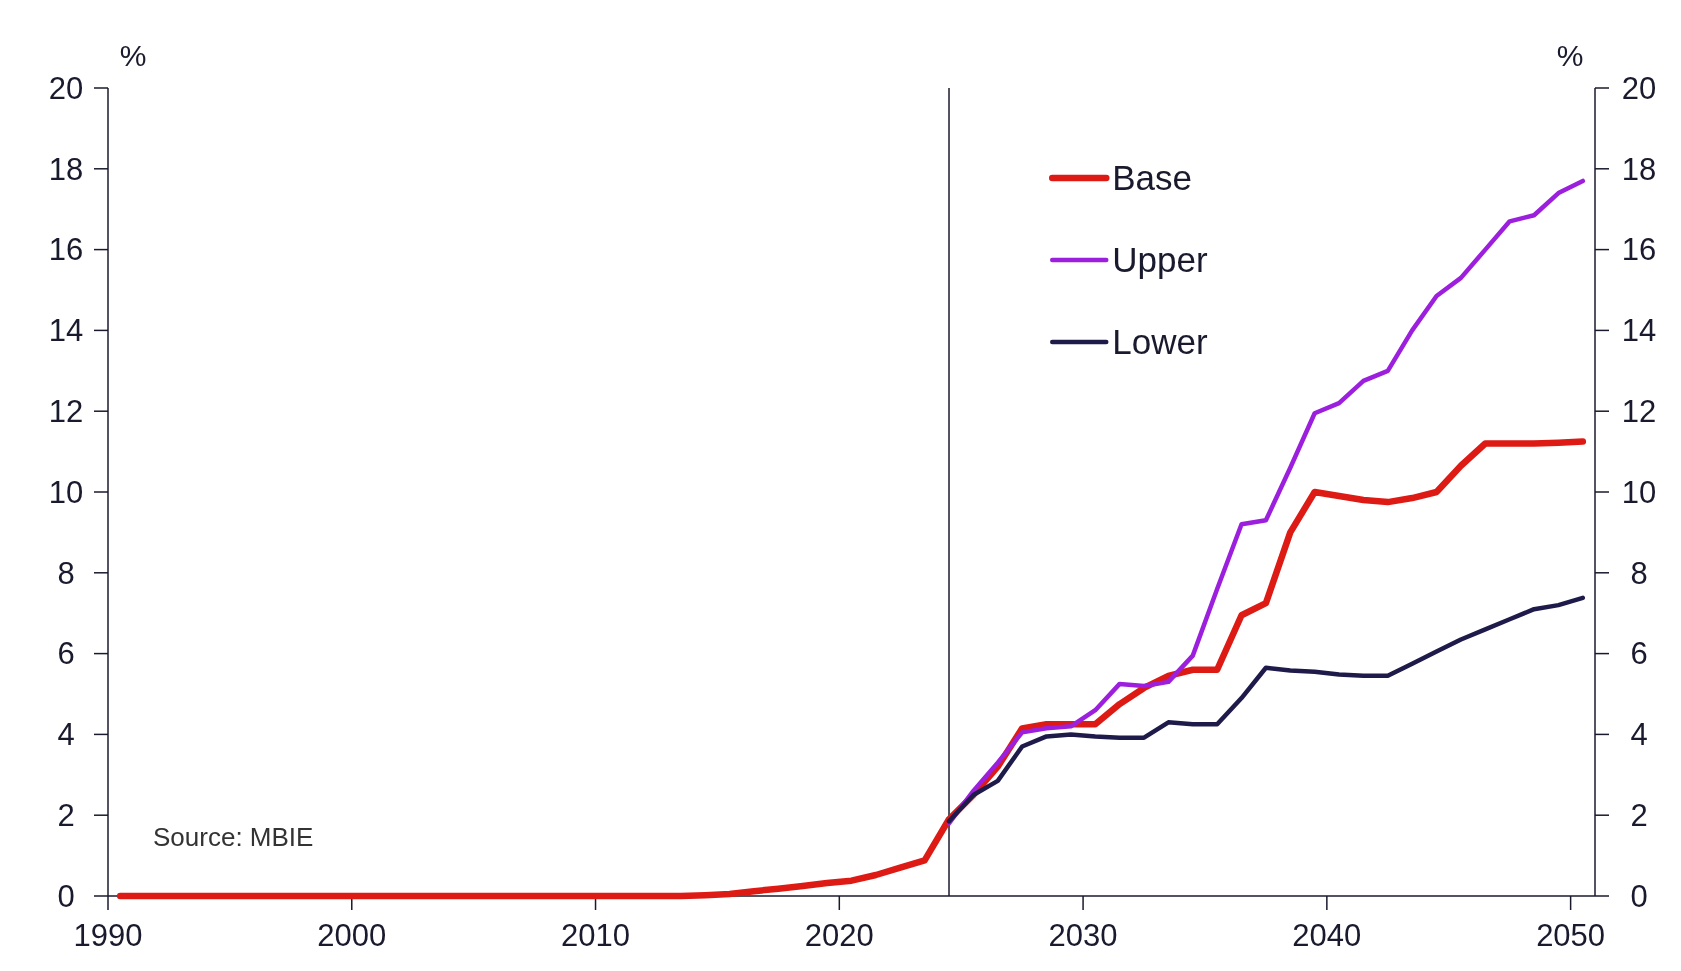 The width and height of the screenshot is (1681, 971). What do you see at coordinates (839, 935) in the screenshot?
I see `x-tick-label: 2020` at bounding box center [839, 935].